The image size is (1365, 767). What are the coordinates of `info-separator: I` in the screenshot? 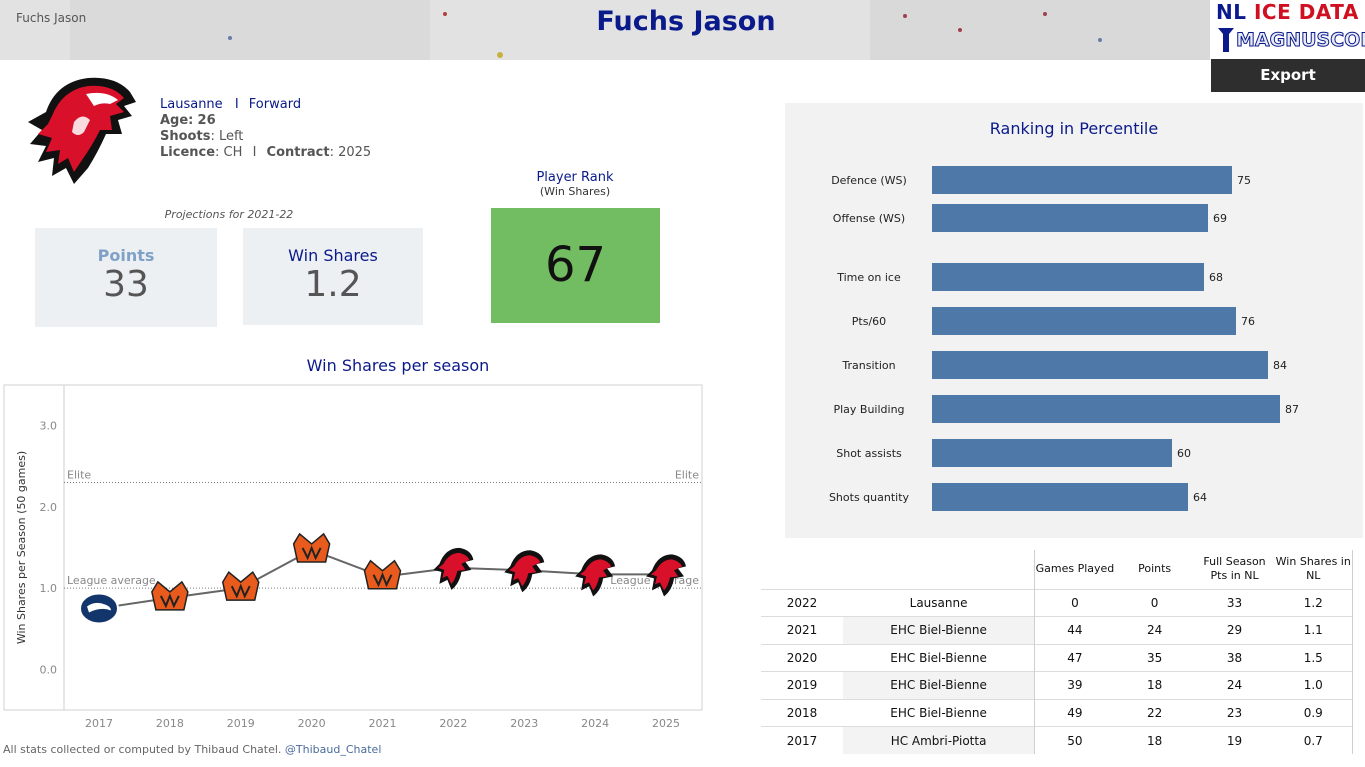 It's located at (236, 104).